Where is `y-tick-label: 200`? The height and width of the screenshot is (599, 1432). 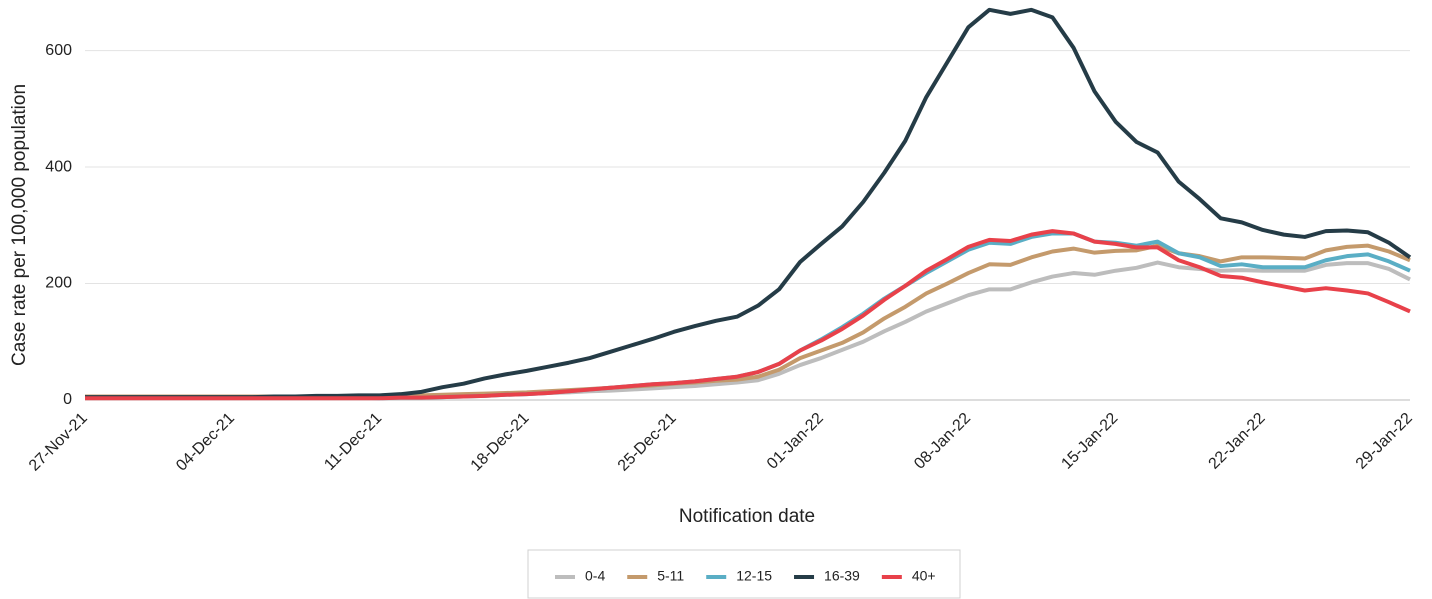
y-tick-label: 200 is located at coordinates (58, 283).